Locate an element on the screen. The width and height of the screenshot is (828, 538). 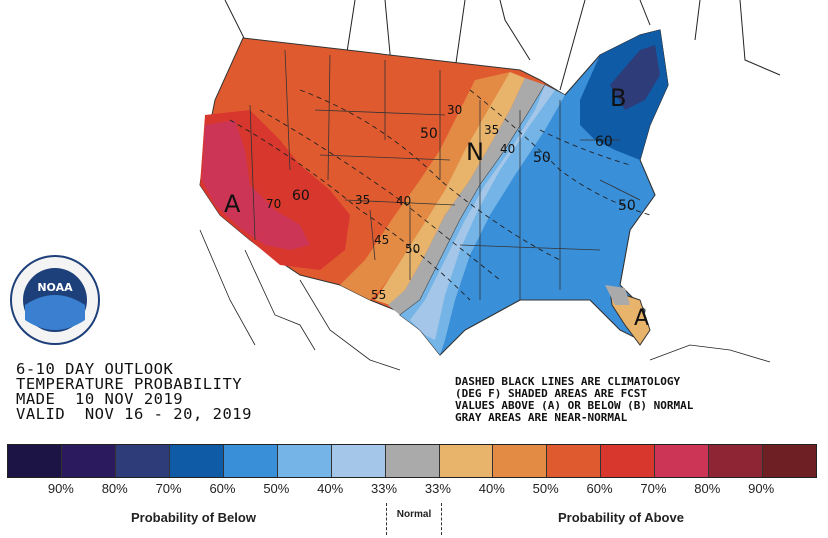
above-40-region is located at coordinates (425, 186).